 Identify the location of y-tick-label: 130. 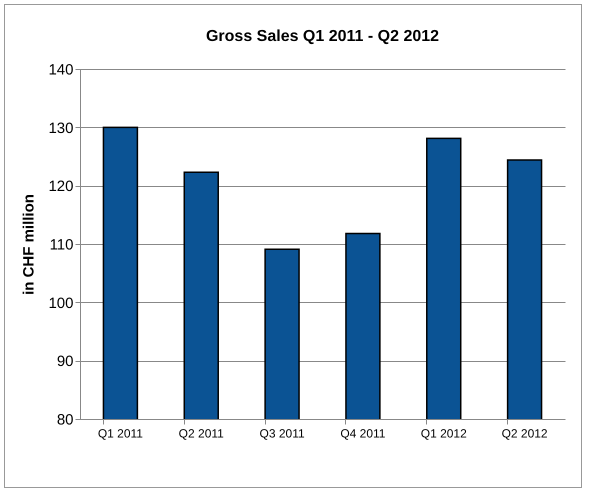
(61, 128).